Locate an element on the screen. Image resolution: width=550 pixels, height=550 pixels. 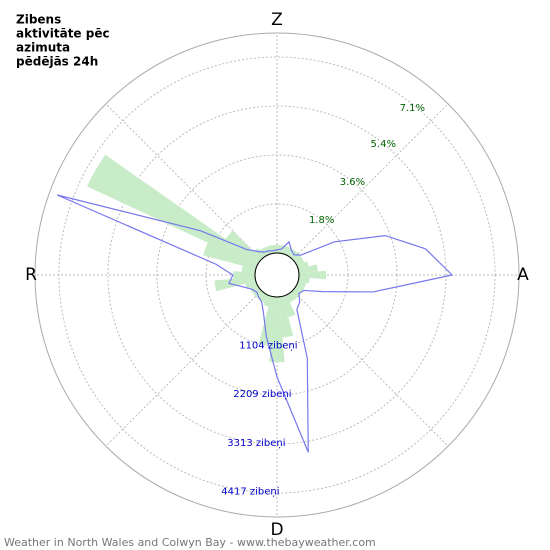
hole is located at coordinates (277, 275).